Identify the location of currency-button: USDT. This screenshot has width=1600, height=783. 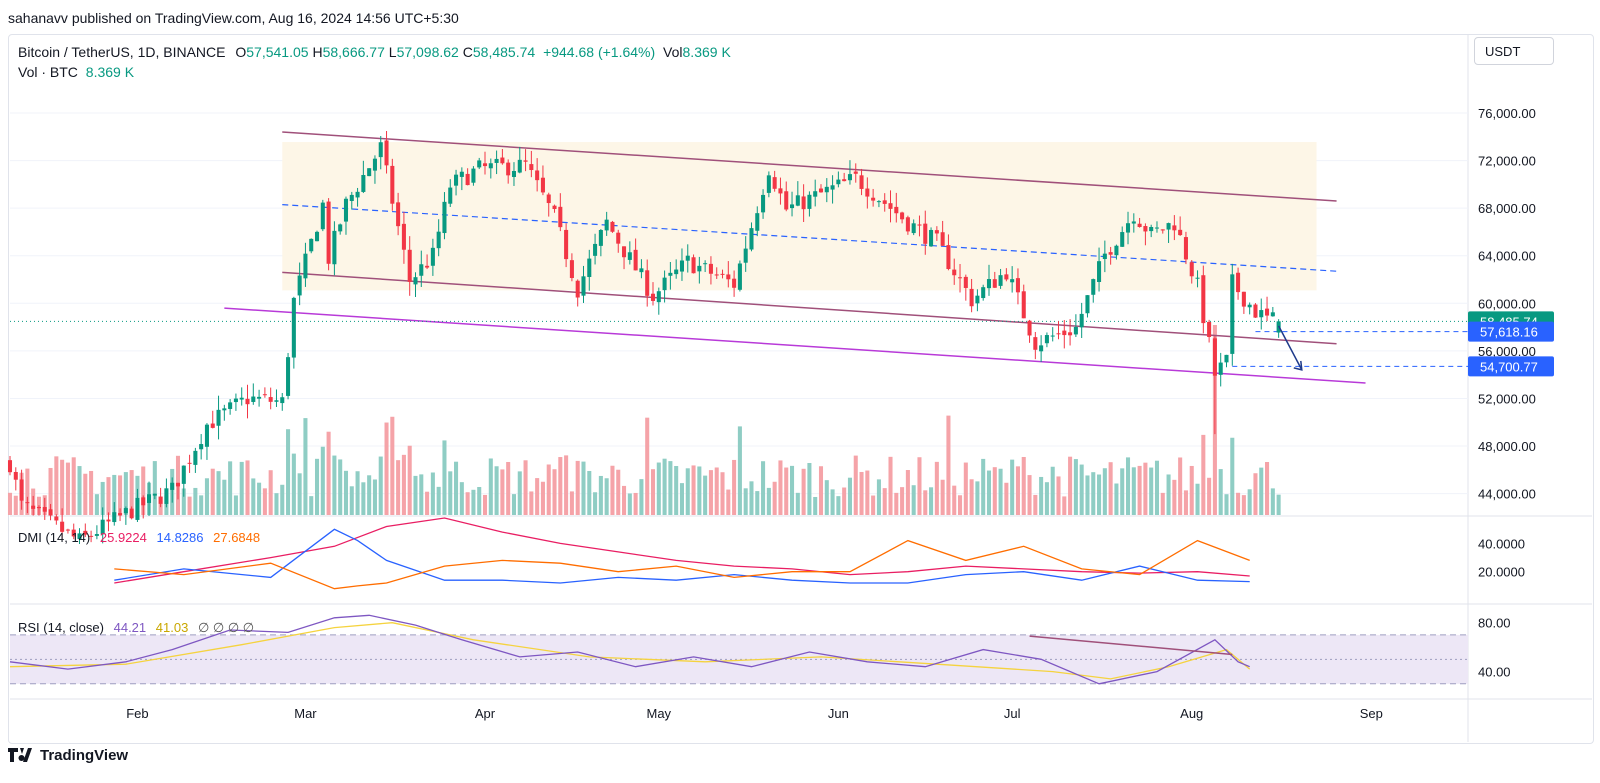
(1514, 51).